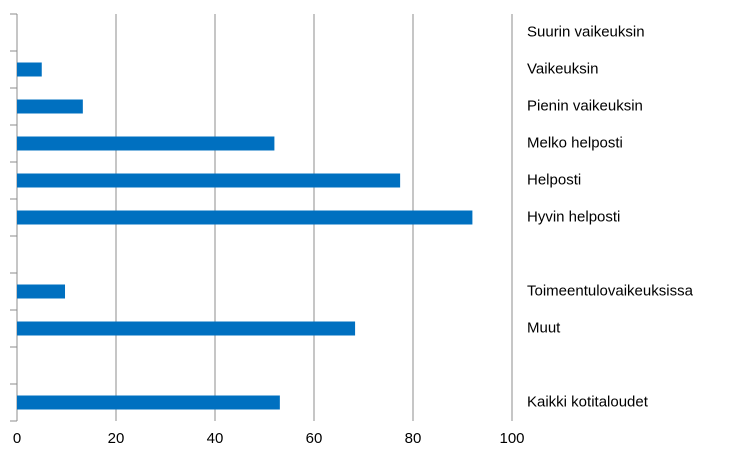 The image size is (747, 452). What do you see at coordinates (562, 68) in the screenshot?
I see `category-label: Vaikeuksin` at bounding box center [562, 68].